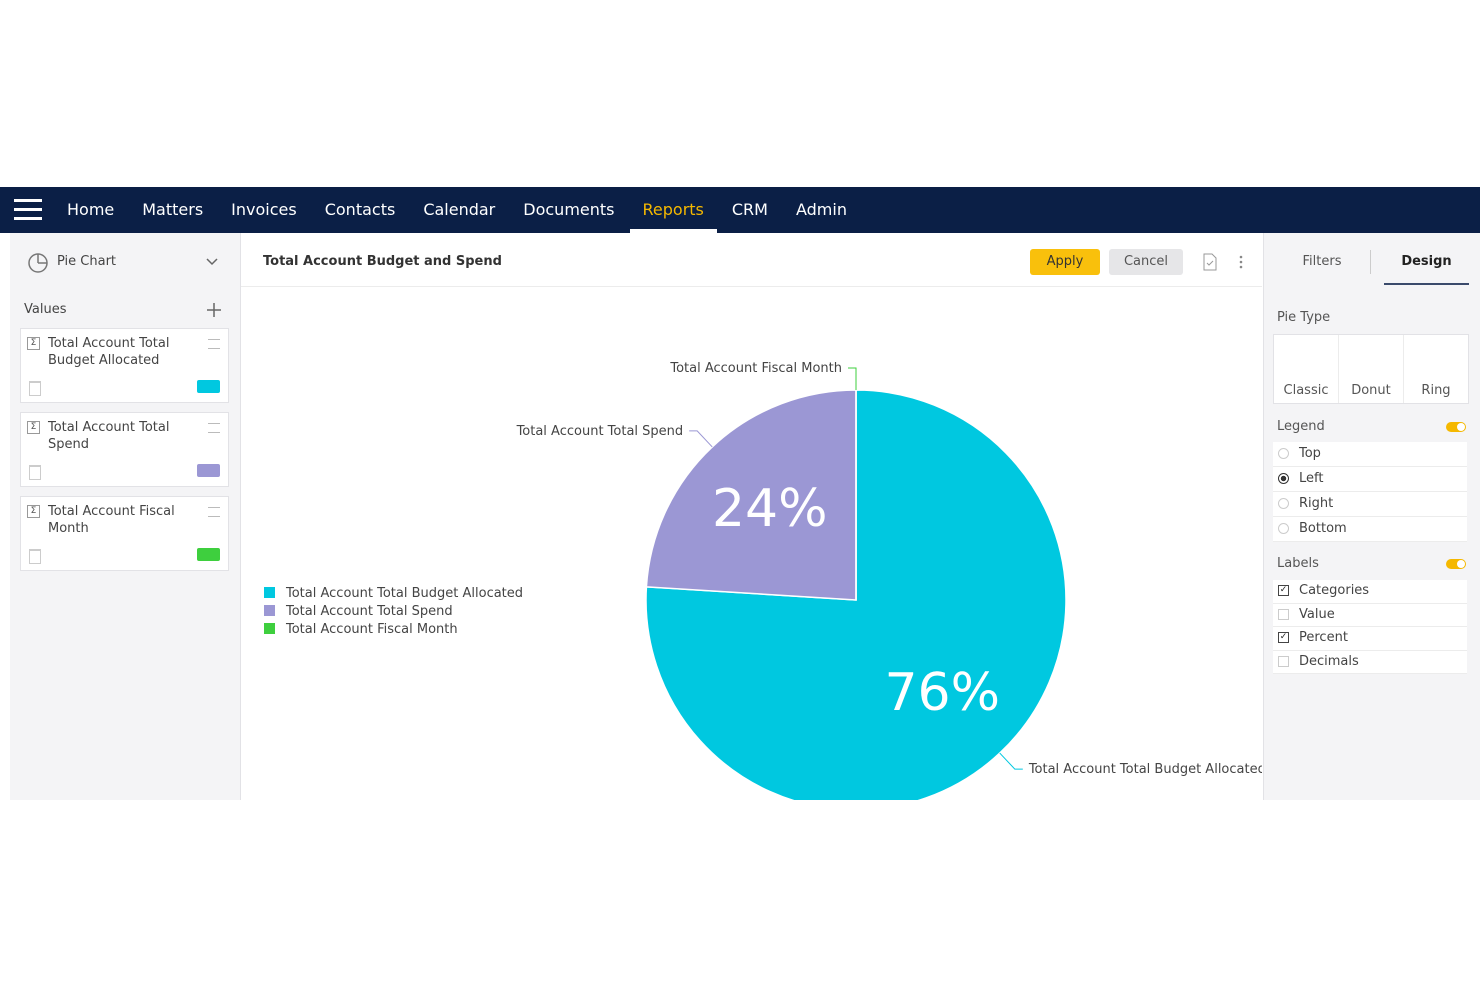 The width and height of the screenshot is (1480, 987). I want to click on dropdown-chevron, so click(212, 262).